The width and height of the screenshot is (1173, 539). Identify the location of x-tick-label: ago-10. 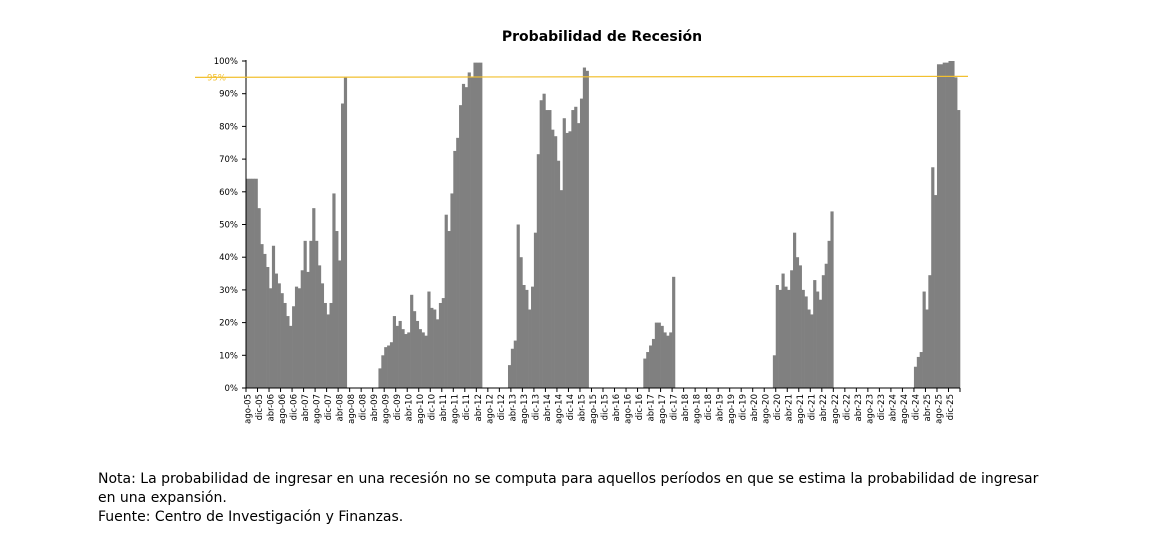
(421, 409).